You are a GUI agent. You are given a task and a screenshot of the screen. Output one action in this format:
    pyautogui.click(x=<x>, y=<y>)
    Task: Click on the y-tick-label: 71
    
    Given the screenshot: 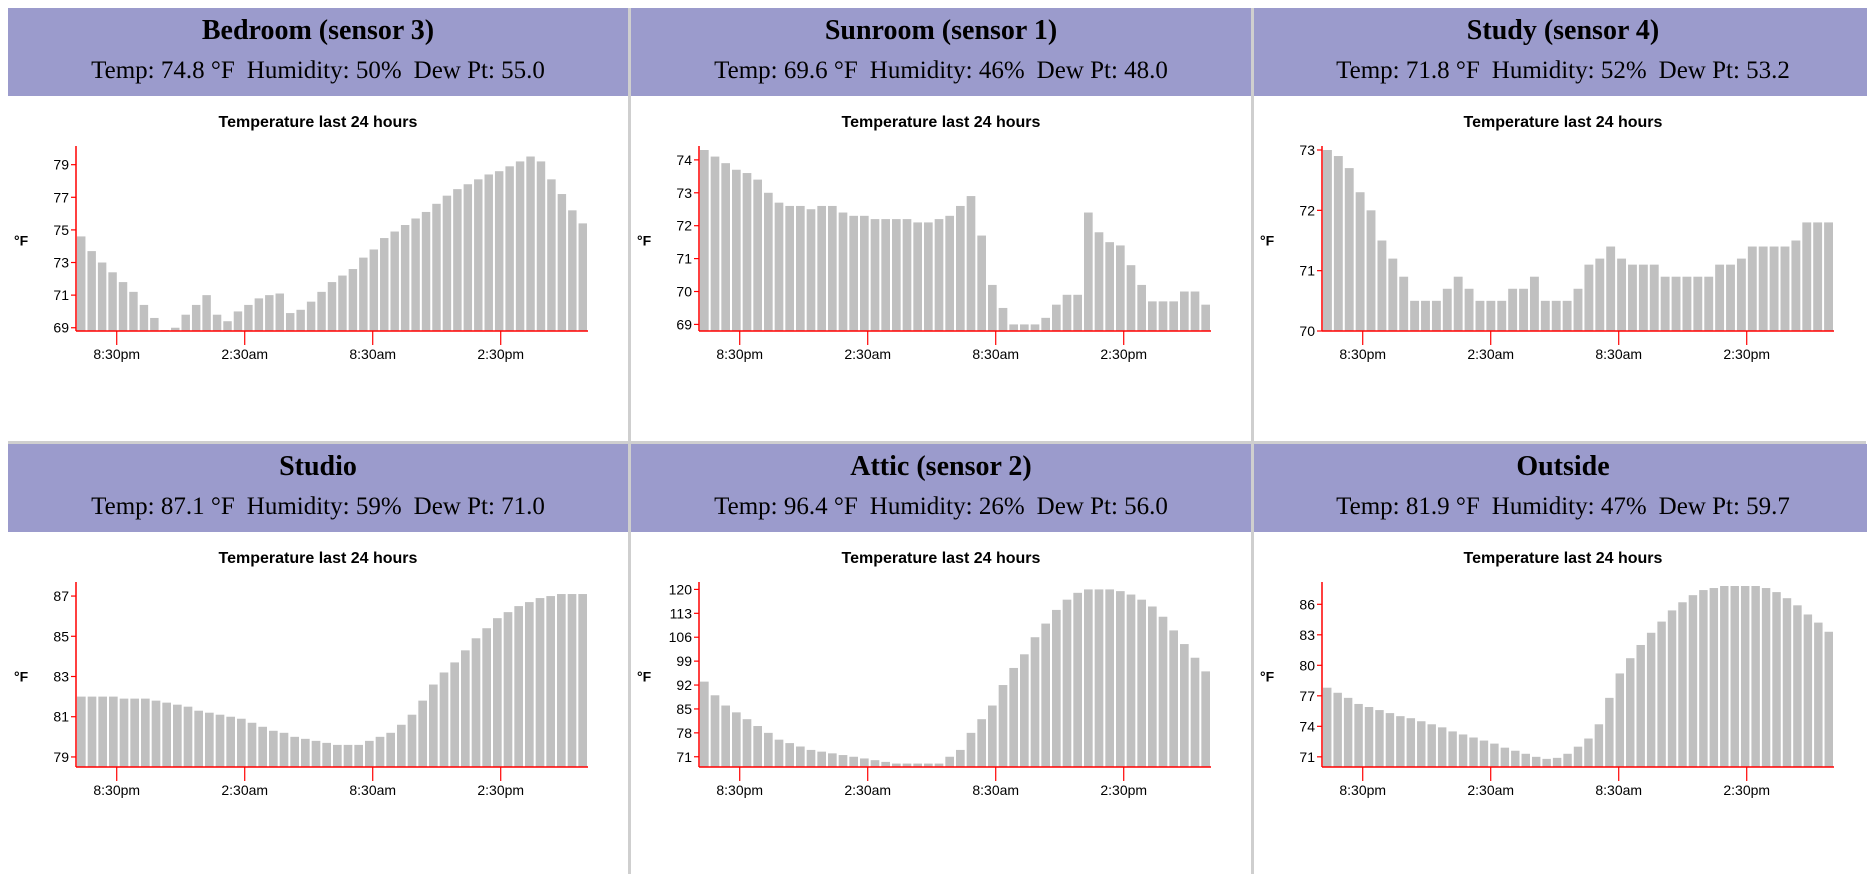 What is the action you would take?
    pyautogui.click(x=61, y=295)
    